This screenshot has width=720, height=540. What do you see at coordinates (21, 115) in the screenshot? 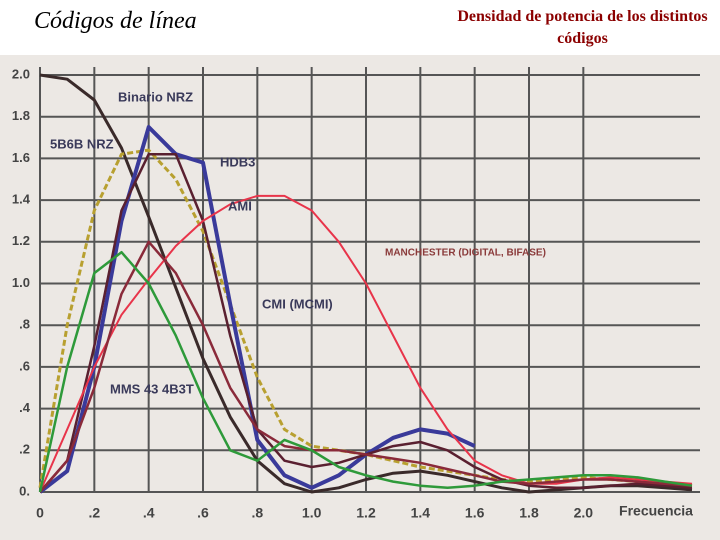
I see `y-tick-label: 1.8` at bounding box center [21, 115].